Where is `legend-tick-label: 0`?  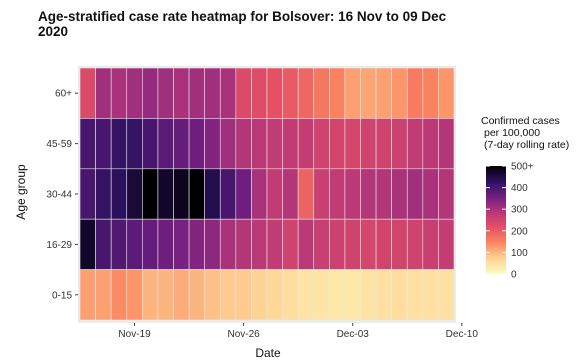
legend-tick-label: 0 is located at coordinates (514, 275).